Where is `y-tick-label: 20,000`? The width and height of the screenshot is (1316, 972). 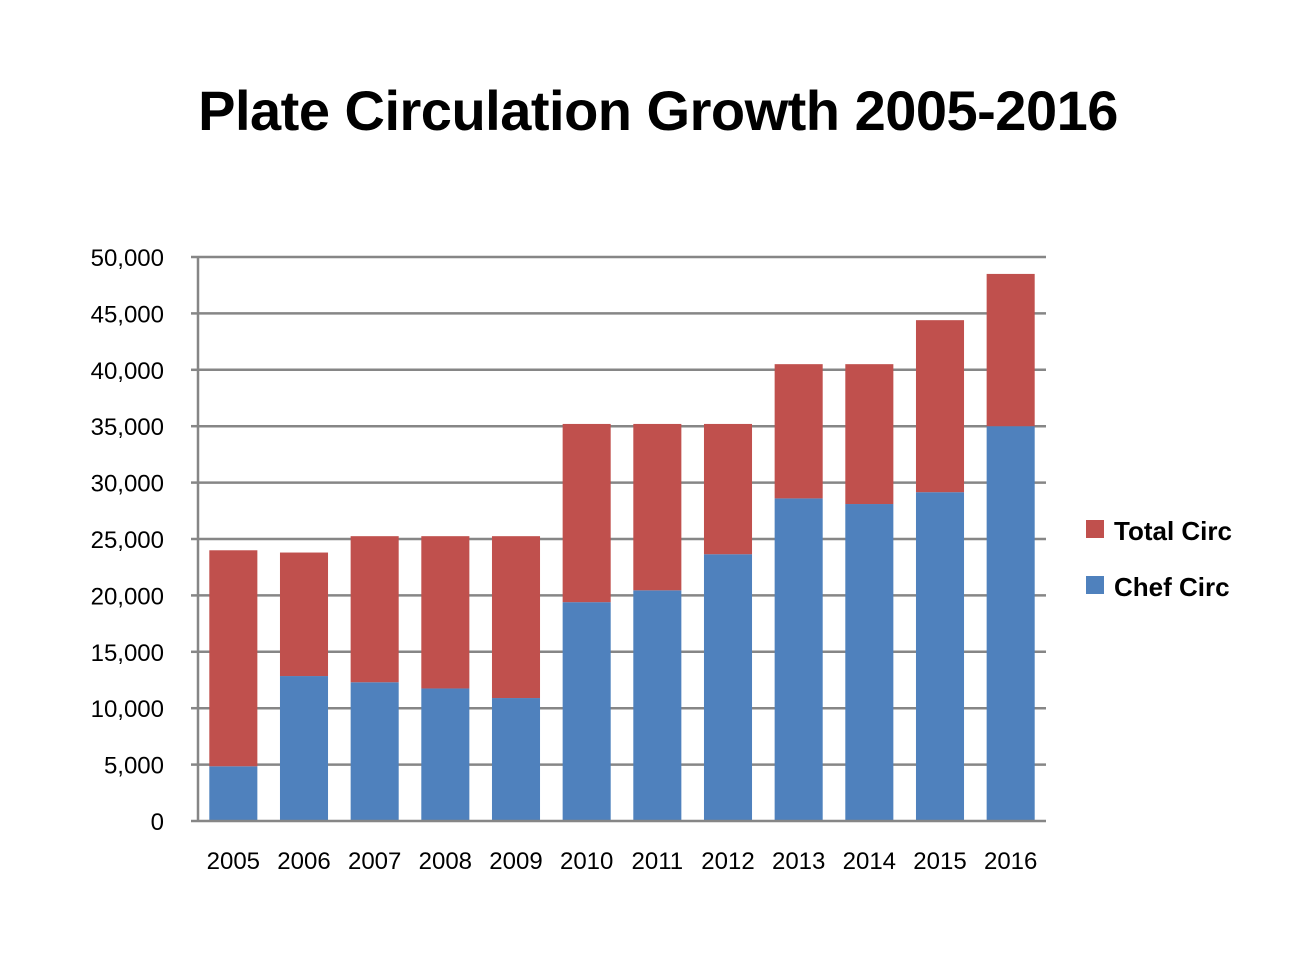 y-tick-label: 20,000 is located at coordinates (127, 596).